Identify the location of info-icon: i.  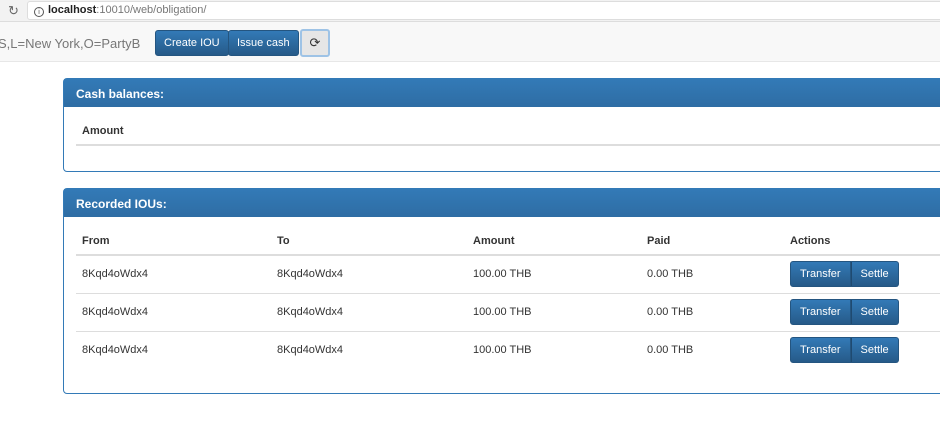
(39, 12).